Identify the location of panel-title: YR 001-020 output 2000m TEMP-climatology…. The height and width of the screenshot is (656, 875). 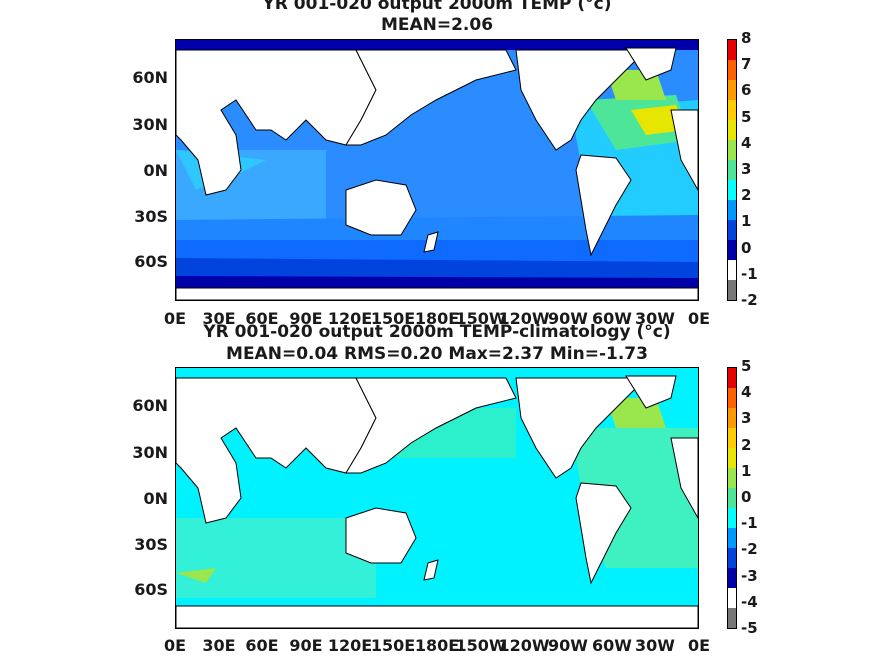
(437, 332).